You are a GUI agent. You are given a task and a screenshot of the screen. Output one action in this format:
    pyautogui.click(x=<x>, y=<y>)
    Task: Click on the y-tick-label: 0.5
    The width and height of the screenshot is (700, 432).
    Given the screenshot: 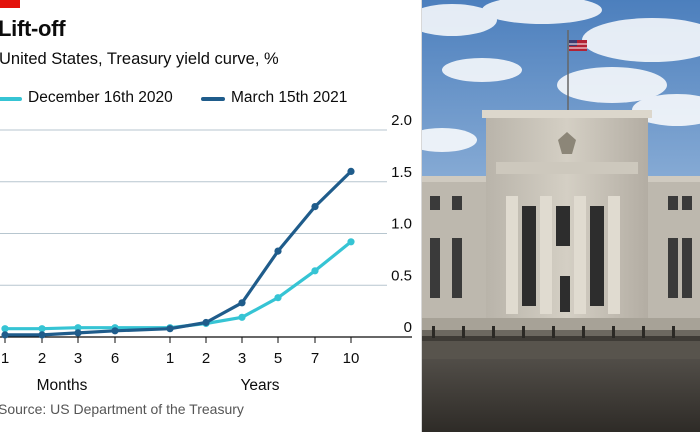 What is the action you would take?
    pyautogui.click(x=401, y=275)
    